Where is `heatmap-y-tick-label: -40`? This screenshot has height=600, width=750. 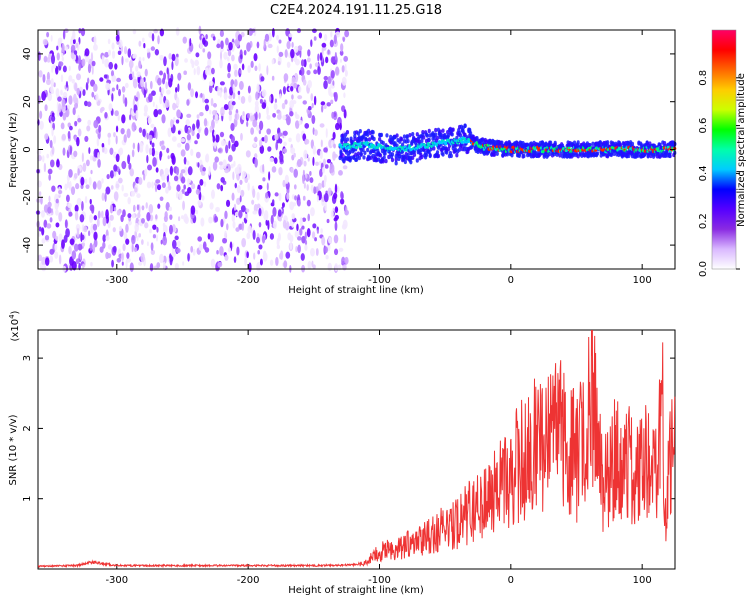 heatmap-y-tick-label: -40 is located at coordinates (27, 245).